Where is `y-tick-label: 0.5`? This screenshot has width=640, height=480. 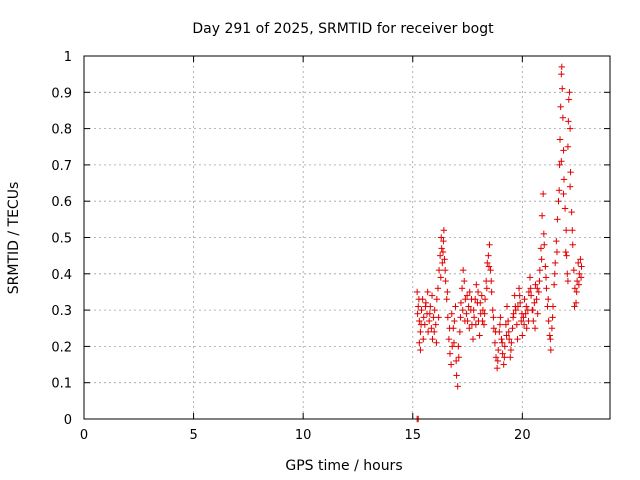 y-tick-label: 0.5 is located at coordinates (61, 239).